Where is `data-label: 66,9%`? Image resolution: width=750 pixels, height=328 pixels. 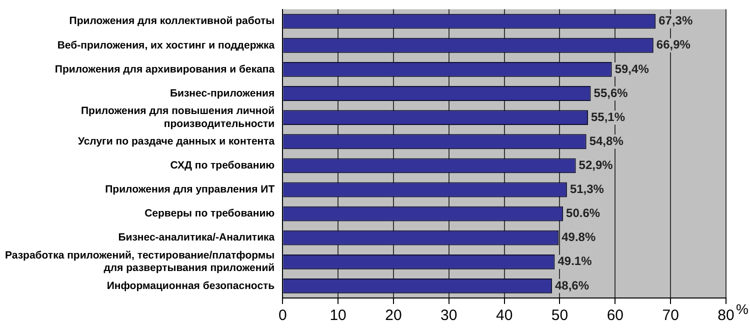 data-label: 66,9% is located at coordinates (673, 45).